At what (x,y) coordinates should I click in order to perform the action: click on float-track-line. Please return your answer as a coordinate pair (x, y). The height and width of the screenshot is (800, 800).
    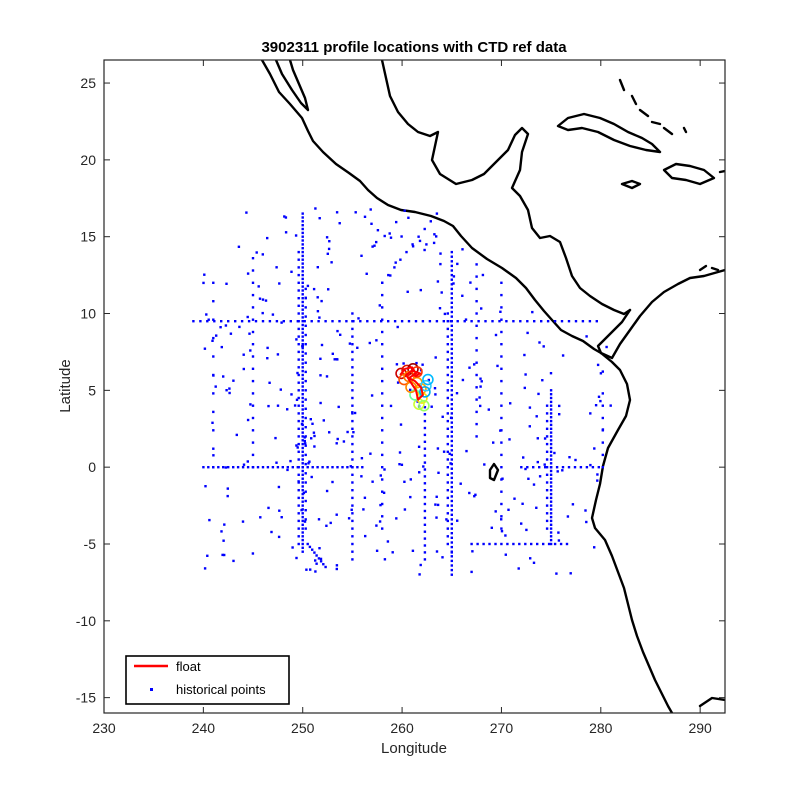
    Looking at the image, I should click on (411, 383).